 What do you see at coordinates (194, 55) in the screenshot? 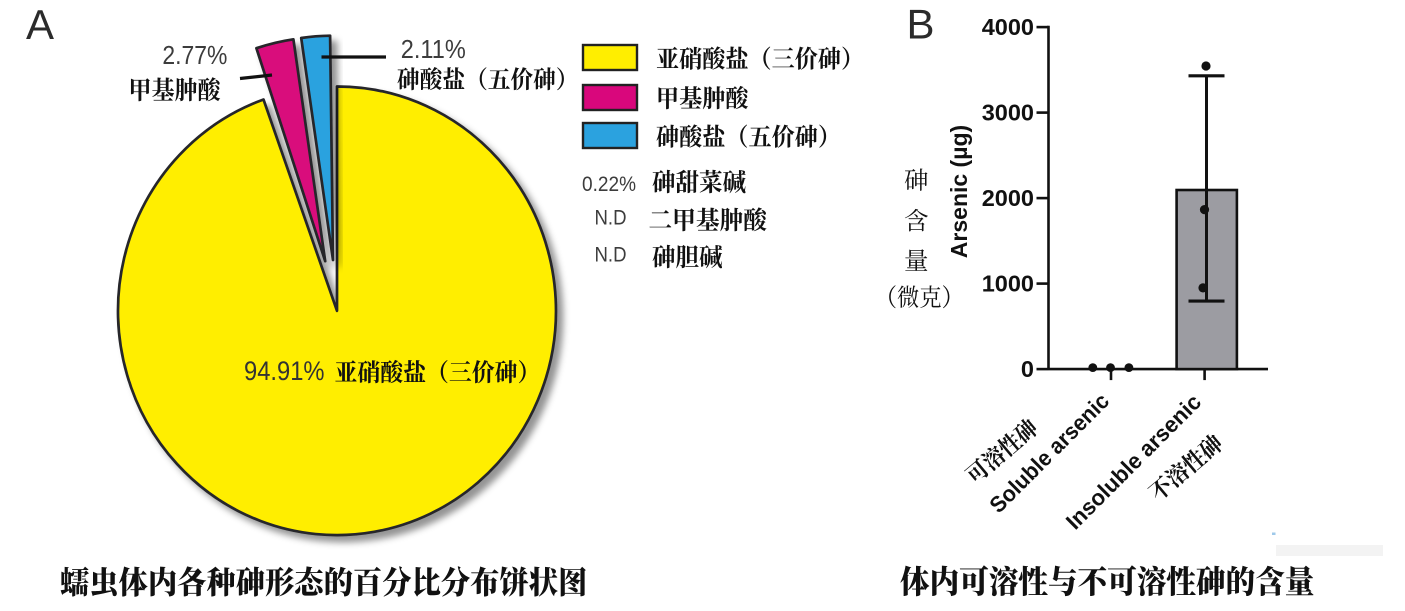
I see `svg-text: 2.77%` at bounding box center [194, 55].